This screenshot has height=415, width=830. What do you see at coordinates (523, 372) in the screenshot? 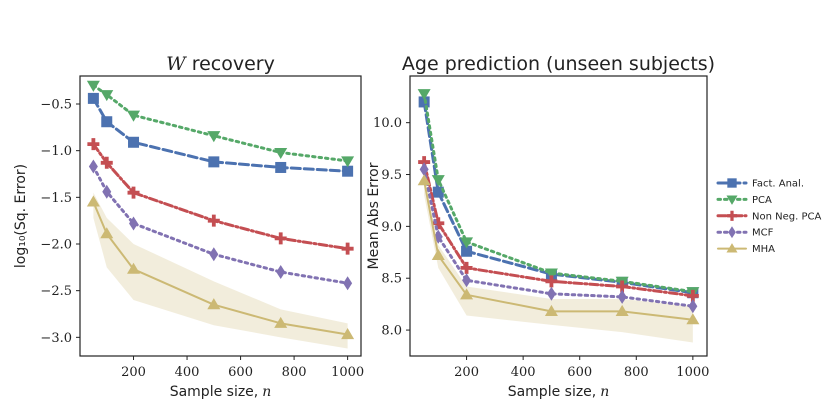
I see `x-tick-label: 400` at bounding box center [523, 372].